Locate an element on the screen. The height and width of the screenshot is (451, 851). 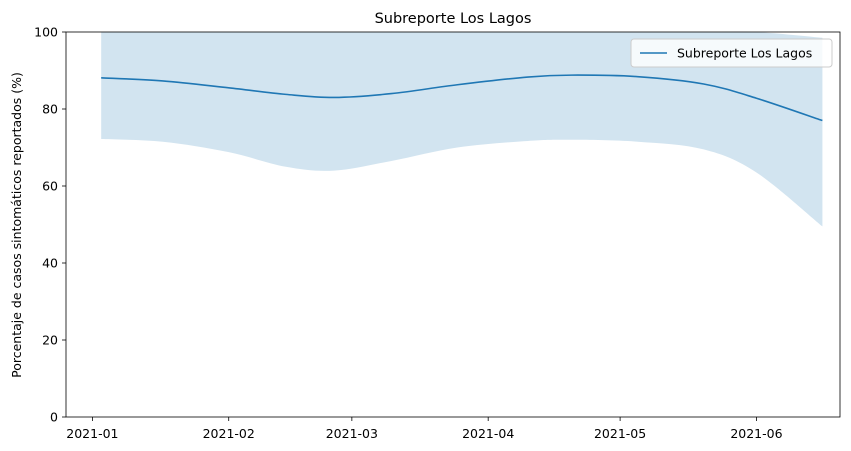
y-tick-label: 100 is located at coordinates (46, 32).